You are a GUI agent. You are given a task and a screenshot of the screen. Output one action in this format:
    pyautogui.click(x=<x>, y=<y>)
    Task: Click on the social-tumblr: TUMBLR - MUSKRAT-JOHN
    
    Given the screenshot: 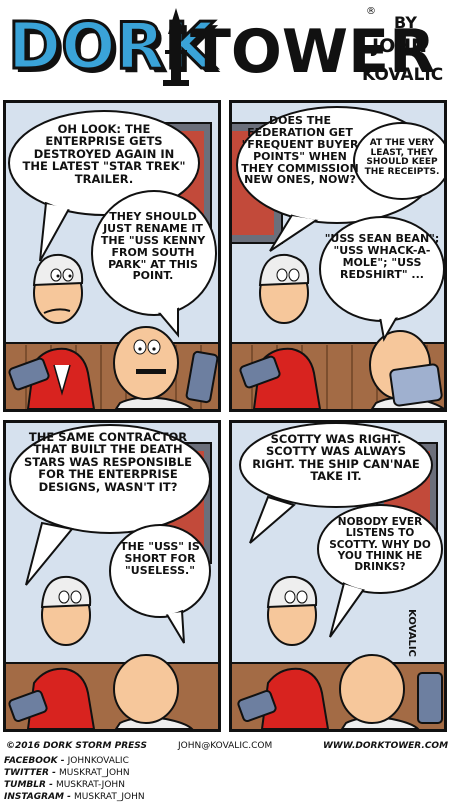 What is the action you would take?
    pyautogui.click(x=64, y=785)
    